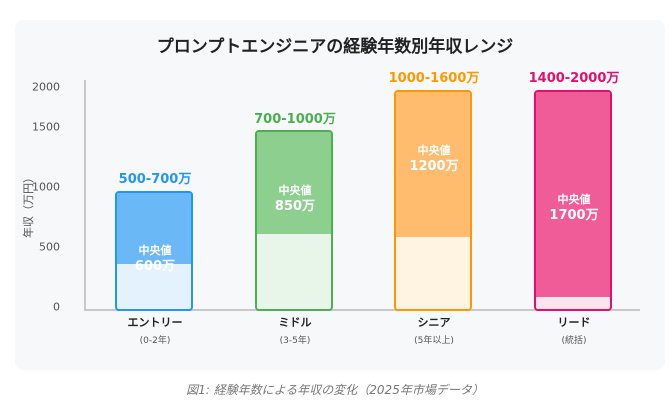 This screenshot has width=670, height=413. I want to click on category-name: エントリー, so click(155, 322).